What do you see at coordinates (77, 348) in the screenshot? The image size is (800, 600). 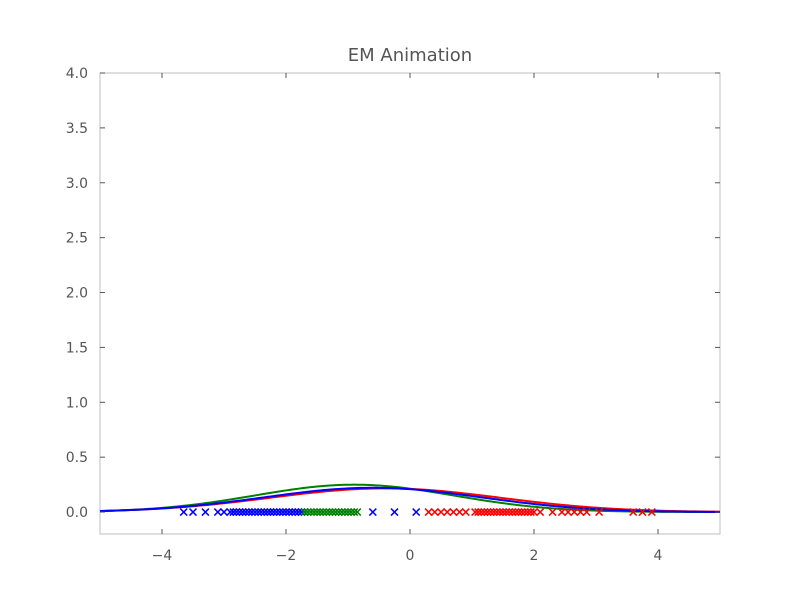 I see `y-tick-label: 1.5` at bounding box center [77, 348].